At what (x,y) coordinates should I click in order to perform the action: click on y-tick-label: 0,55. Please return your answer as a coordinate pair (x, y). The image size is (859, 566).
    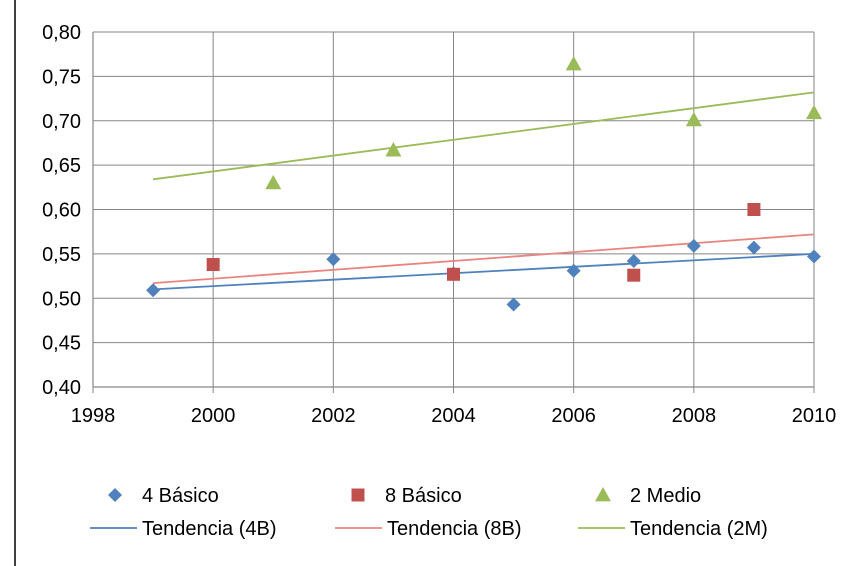
    Looking at the image, I should click on (61, 255).